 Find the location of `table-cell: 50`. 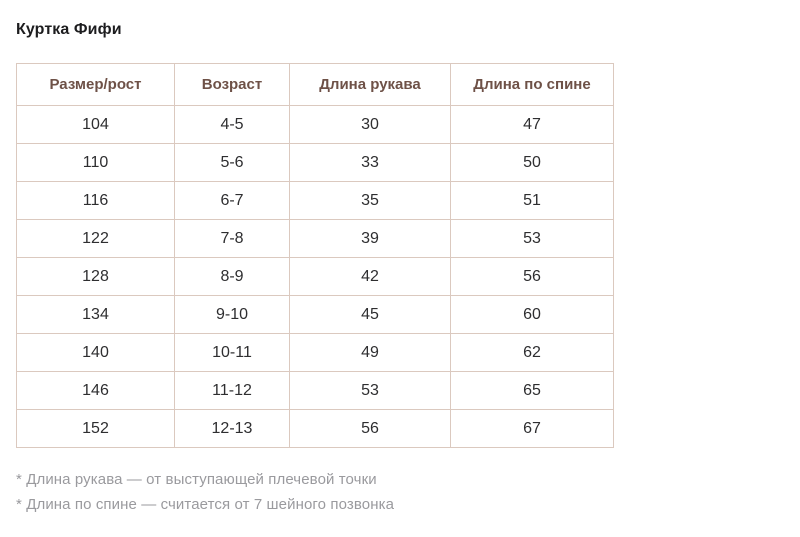

table-cell: 50 is located at coordinates (532, 162).